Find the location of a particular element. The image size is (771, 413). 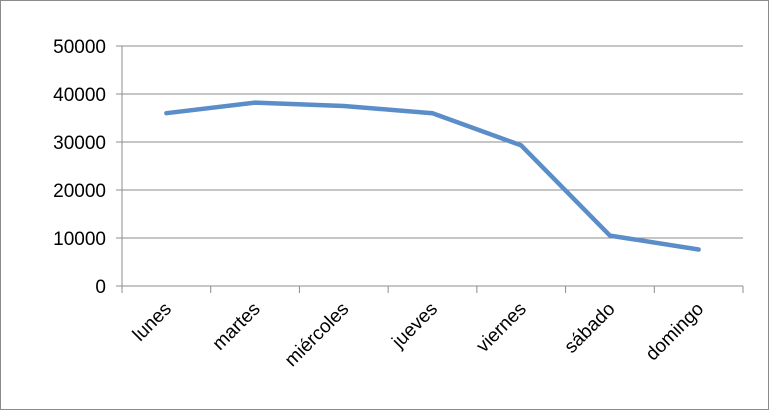

y-tick-label: 30000 is located at coordinates (79, 143).